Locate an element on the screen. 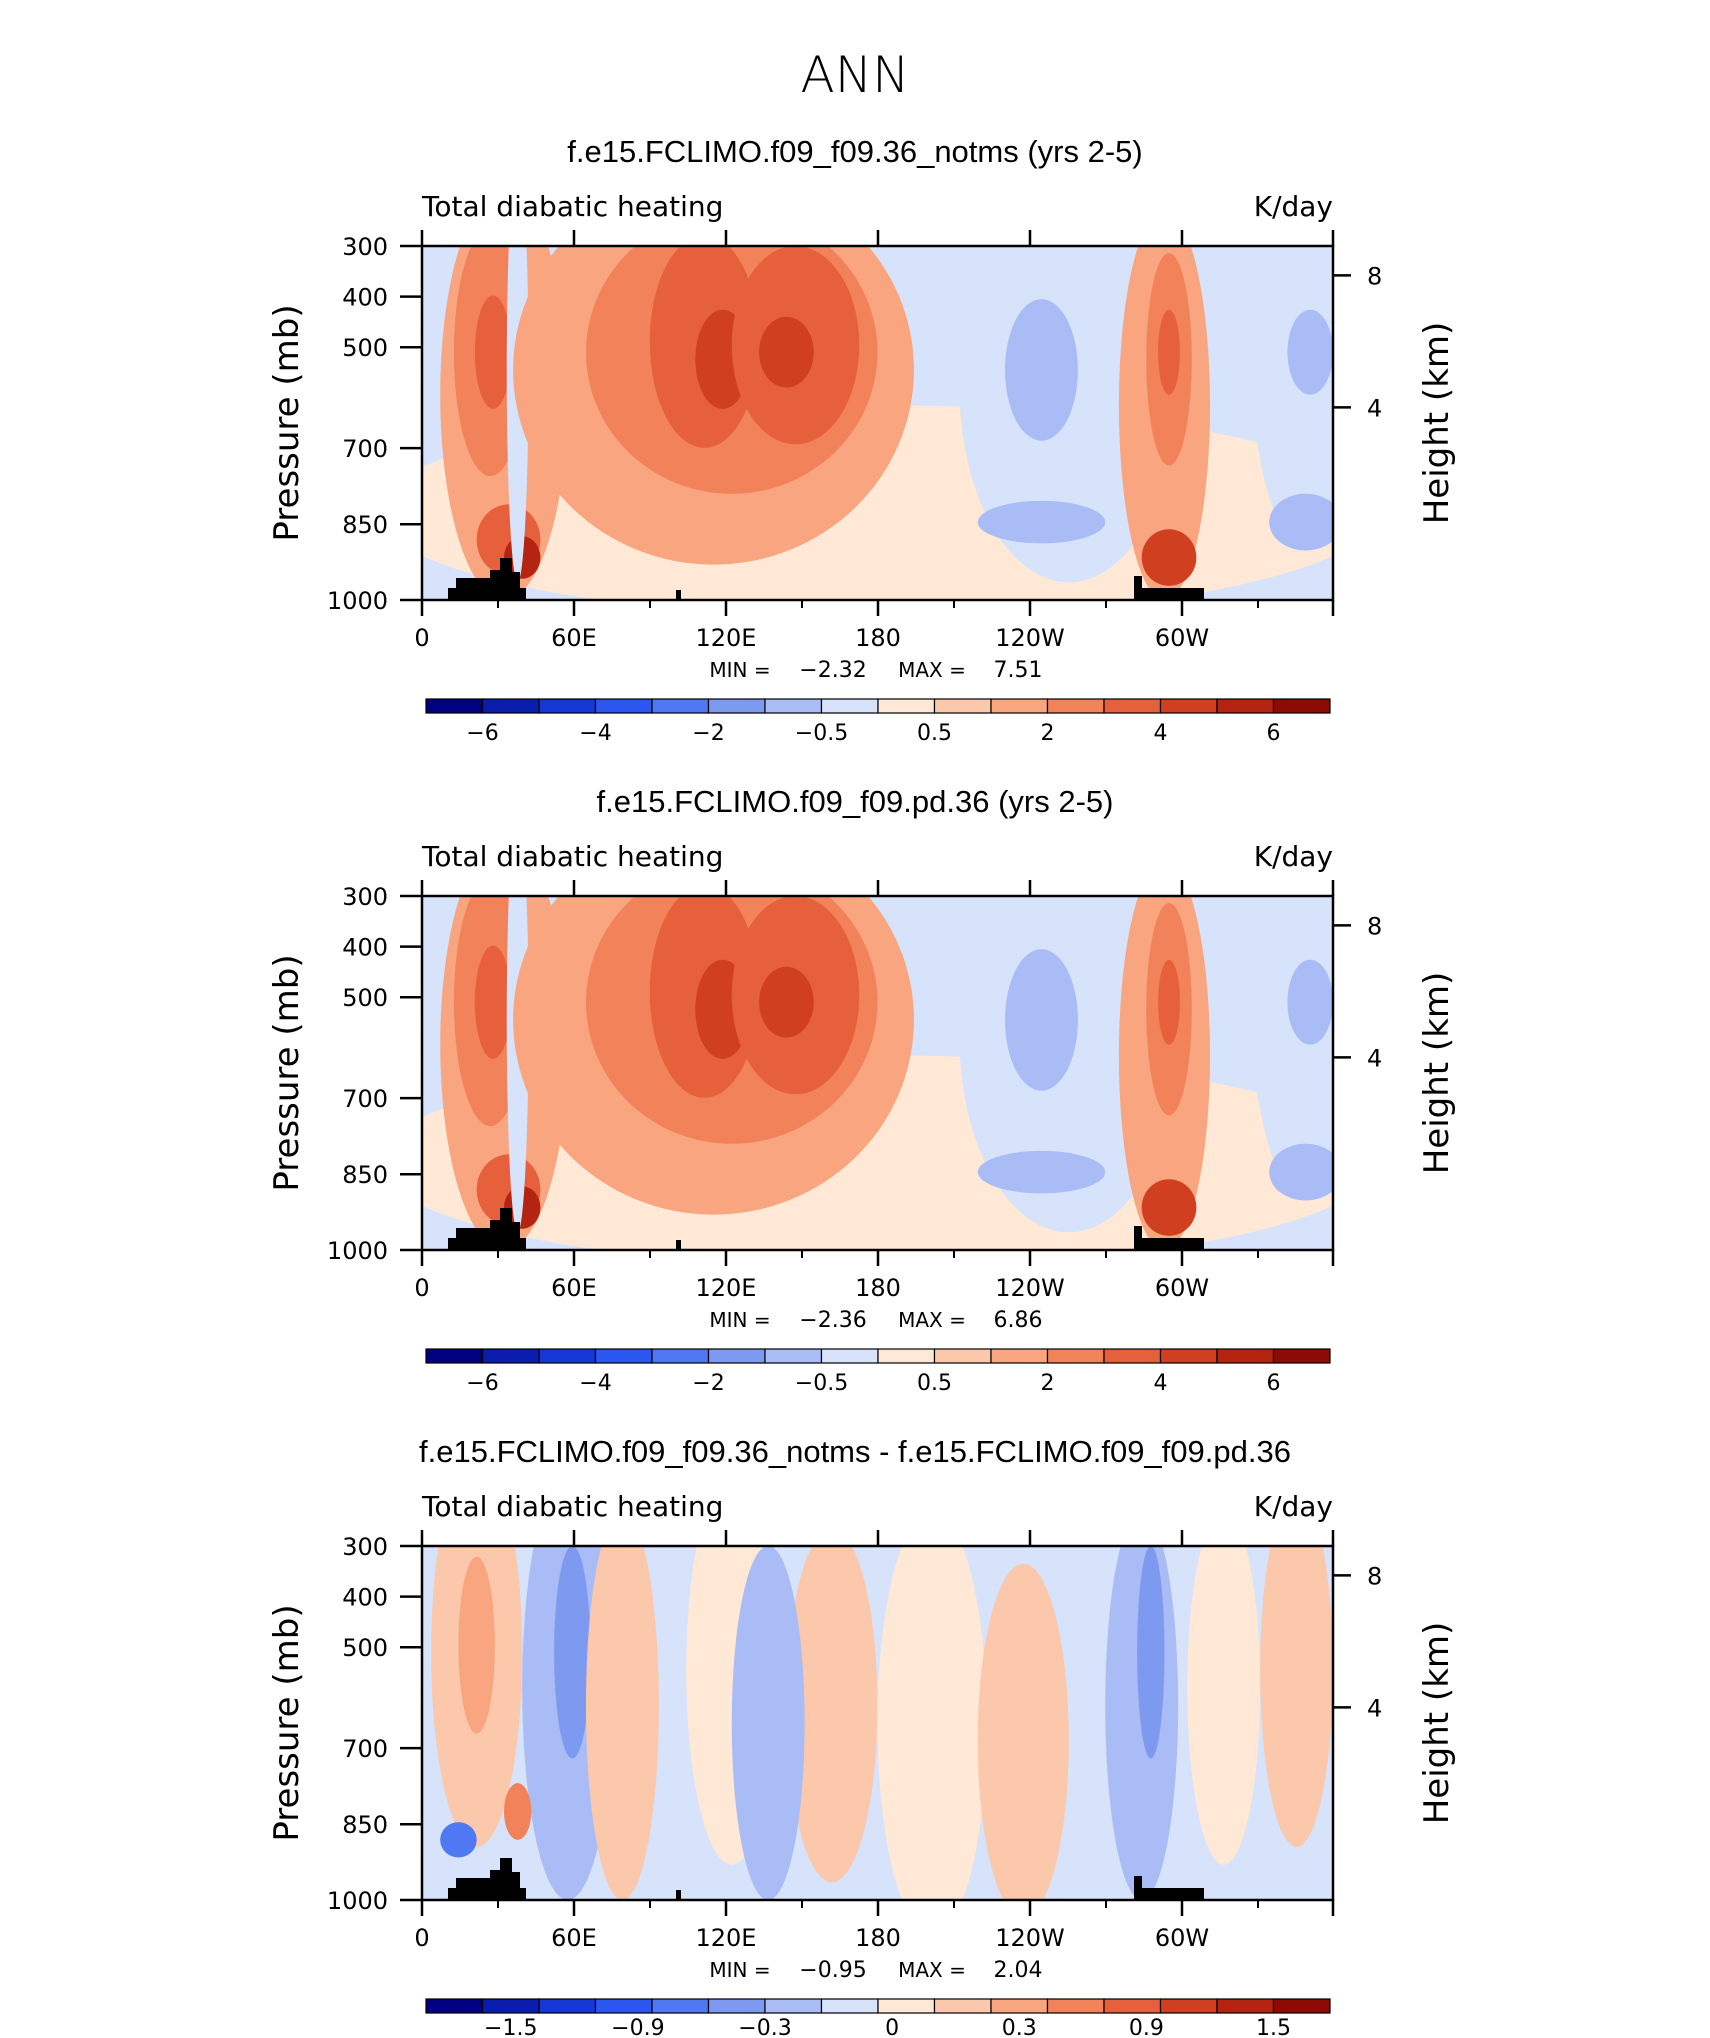  colorbar-label: 0.5 is located at coordinates (934, 1383).